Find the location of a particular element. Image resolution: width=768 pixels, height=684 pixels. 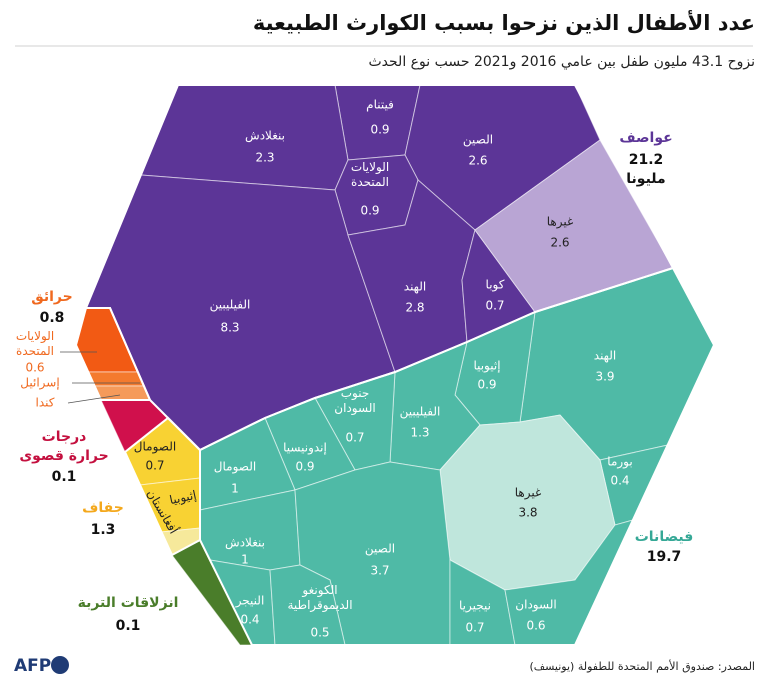

cell-label: إندونيسيا is located at coordinates (305, 448).